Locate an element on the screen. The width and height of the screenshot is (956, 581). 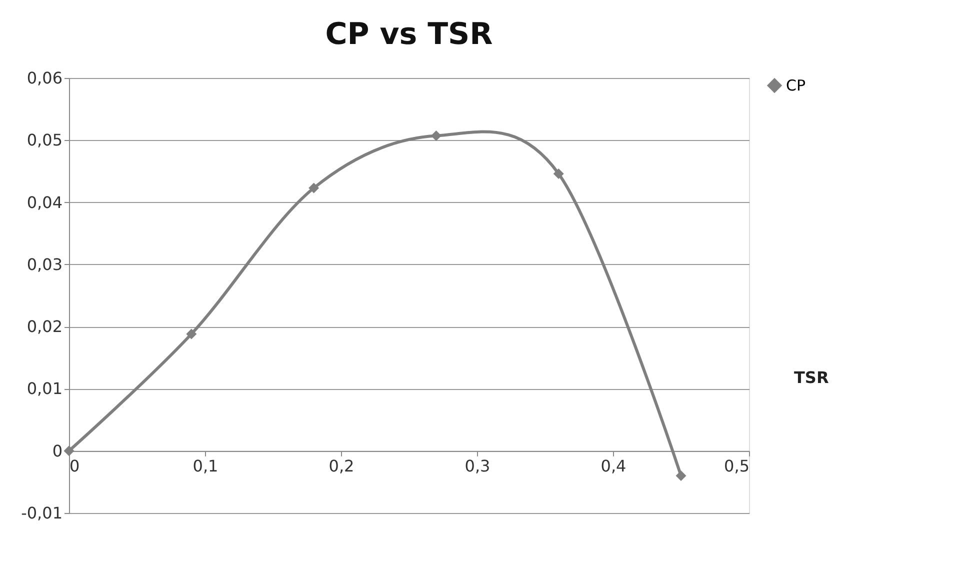
chart-title: CP vs TSR is located at coordinates (409, 34).